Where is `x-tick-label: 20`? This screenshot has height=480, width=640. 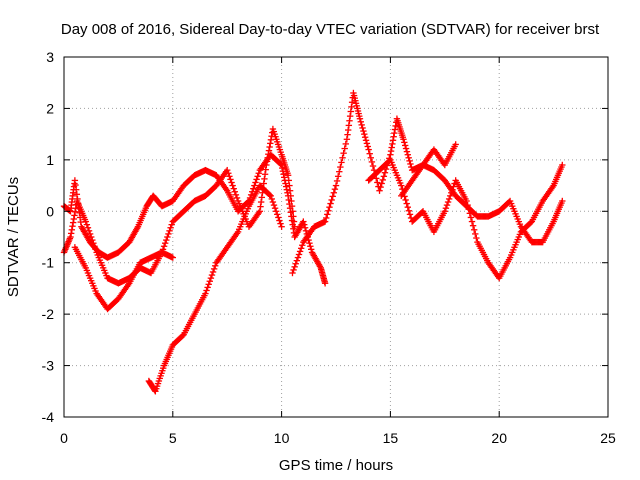 x-tick-label: 20 is located at coordinates (499, 438).